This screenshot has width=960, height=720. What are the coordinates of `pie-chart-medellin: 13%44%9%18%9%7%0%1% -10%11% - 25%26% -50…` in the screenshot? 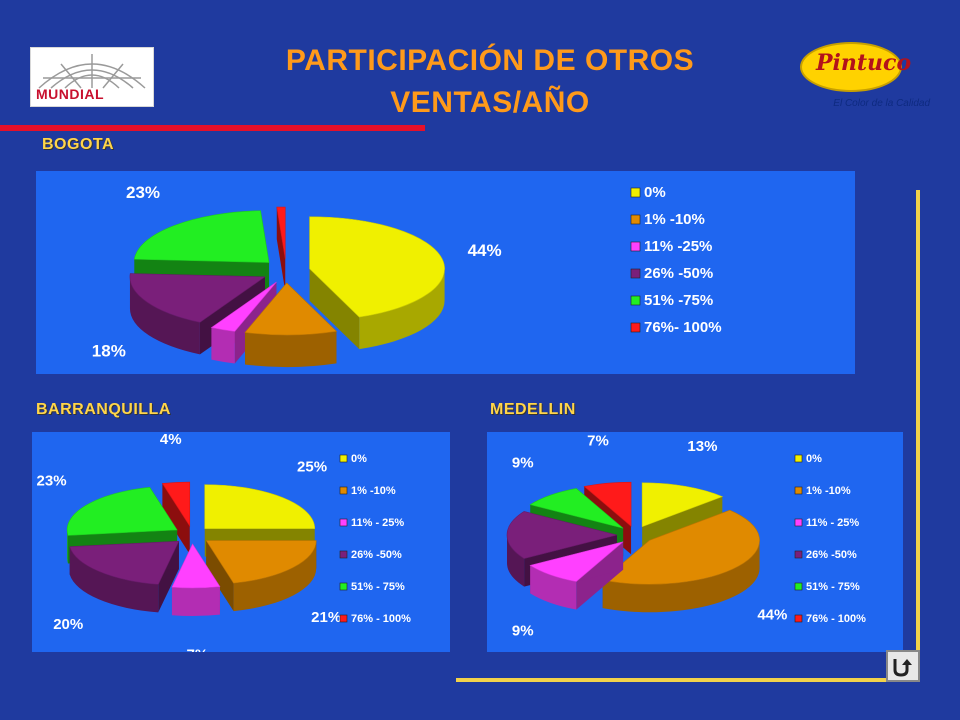 It's located at (686, 536).